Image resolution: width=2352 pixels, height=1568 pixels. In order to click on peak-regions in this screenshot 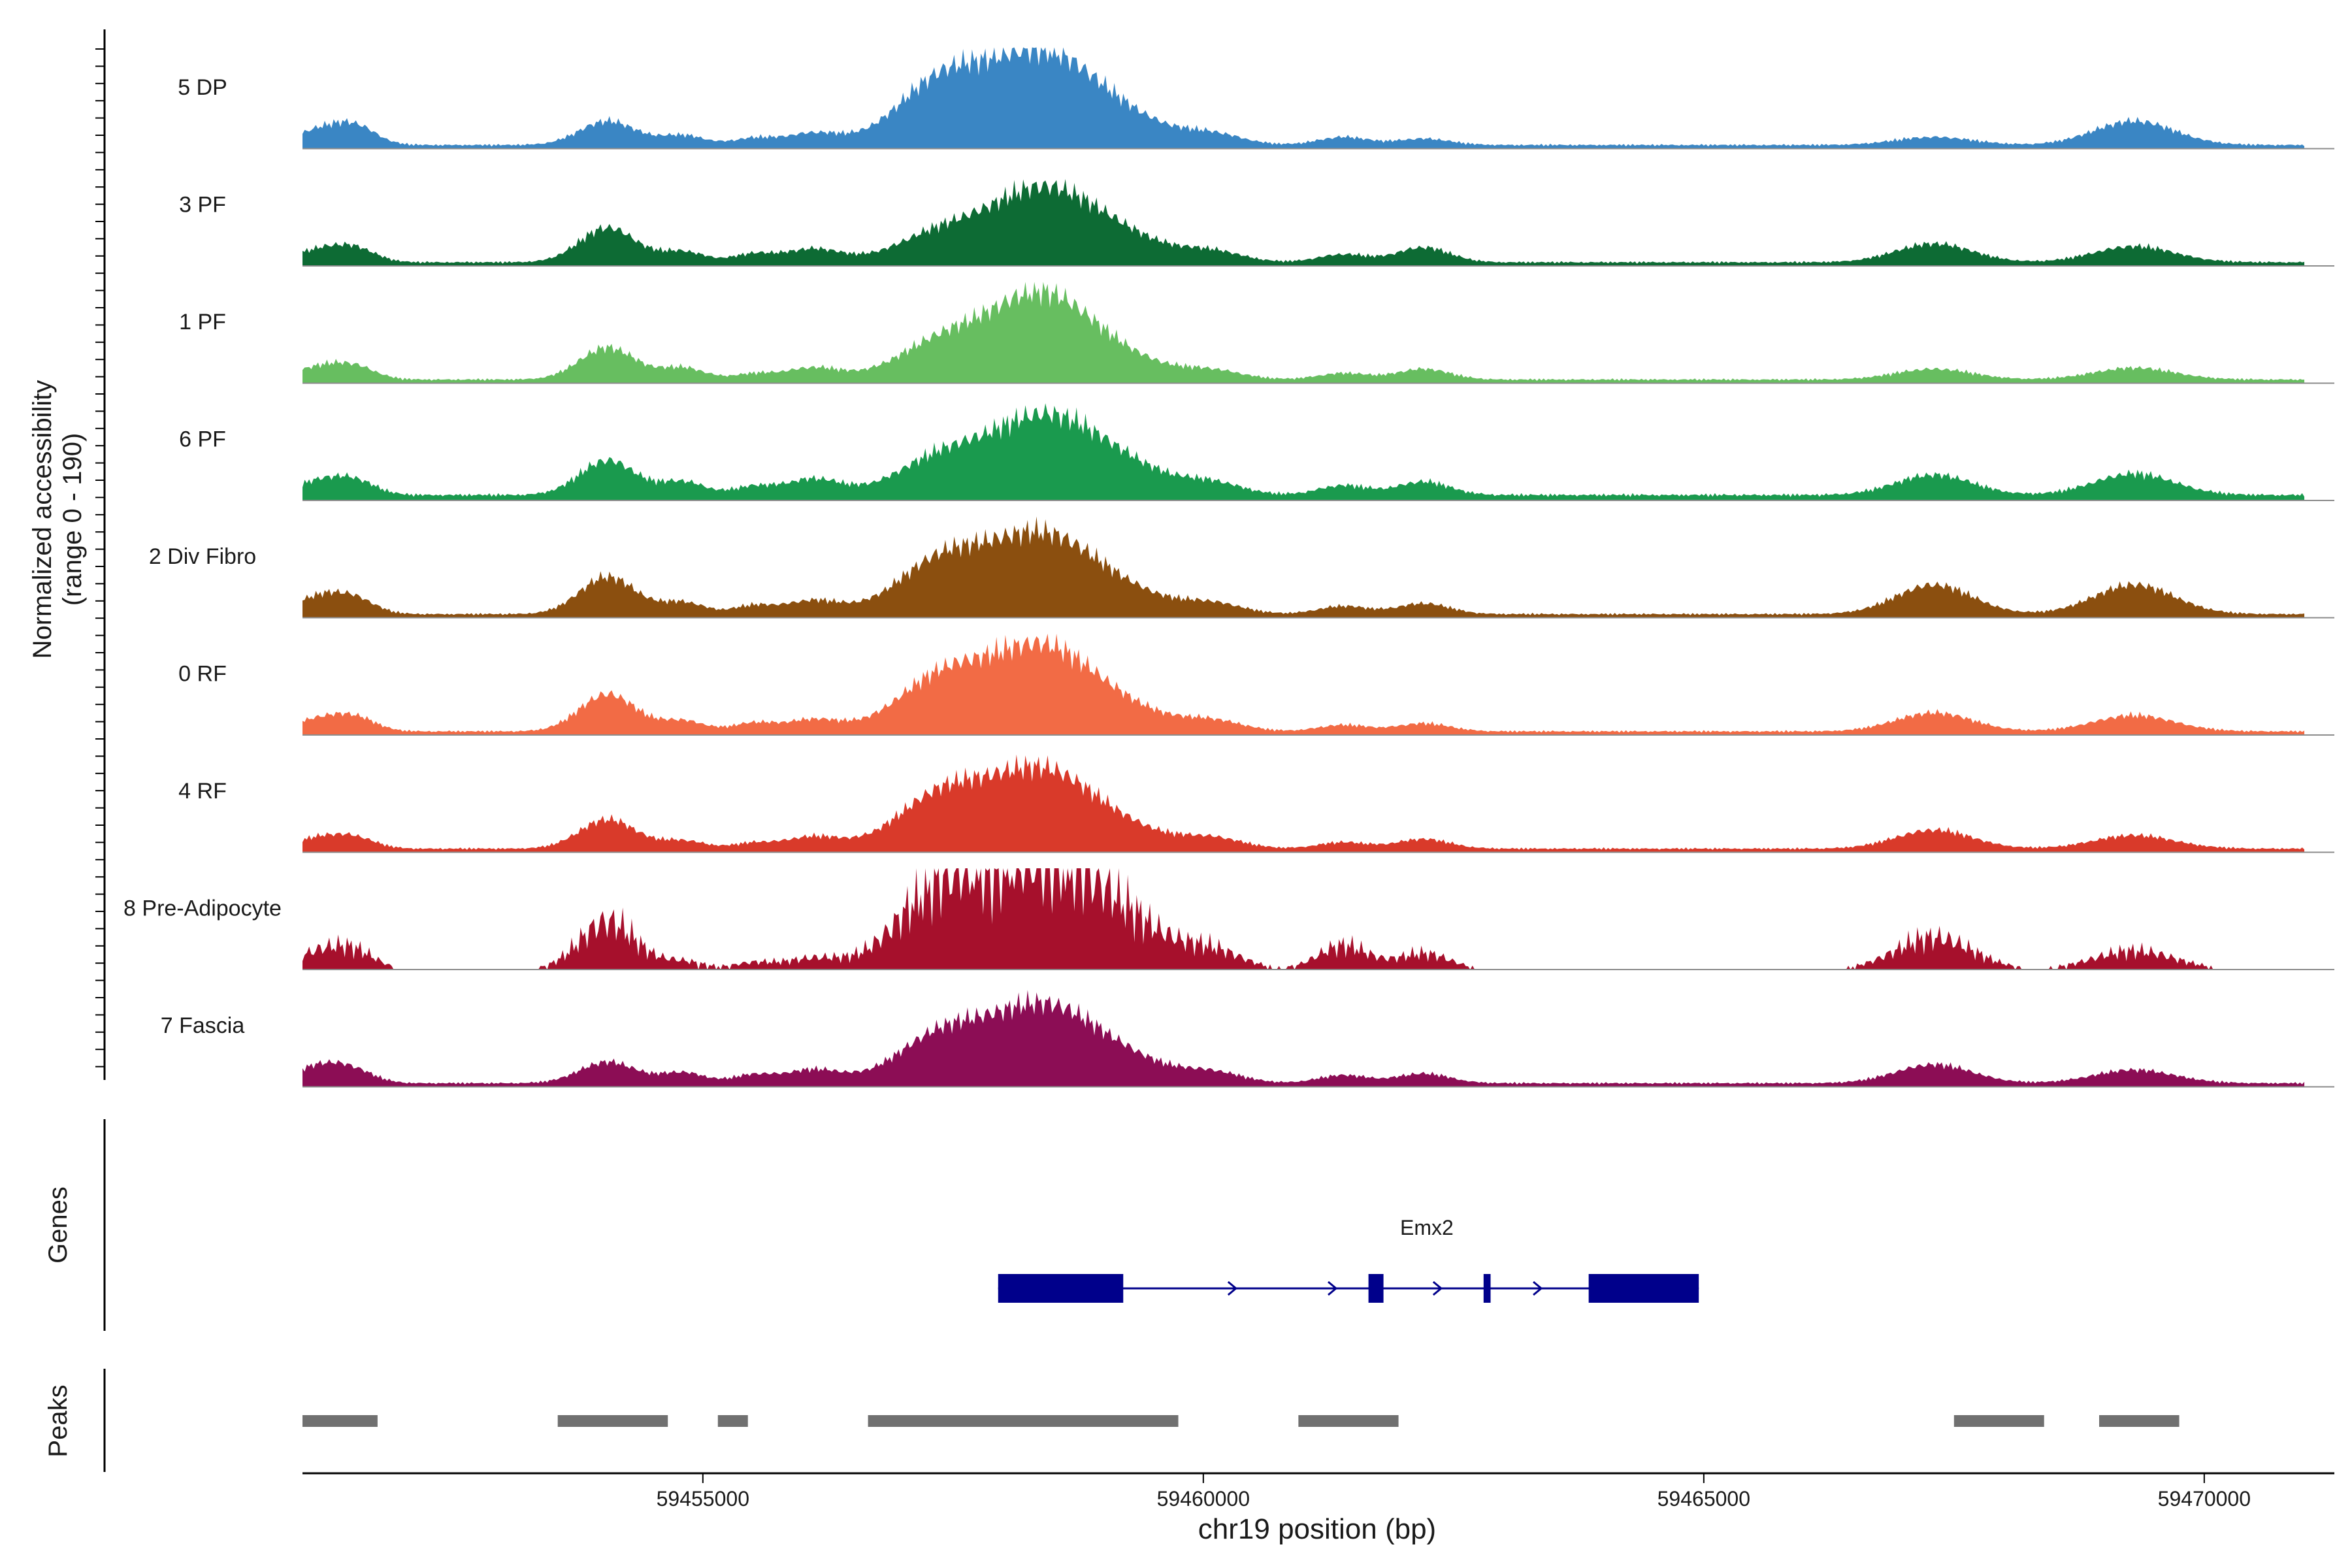, I will do `click(1241, 1421)`.